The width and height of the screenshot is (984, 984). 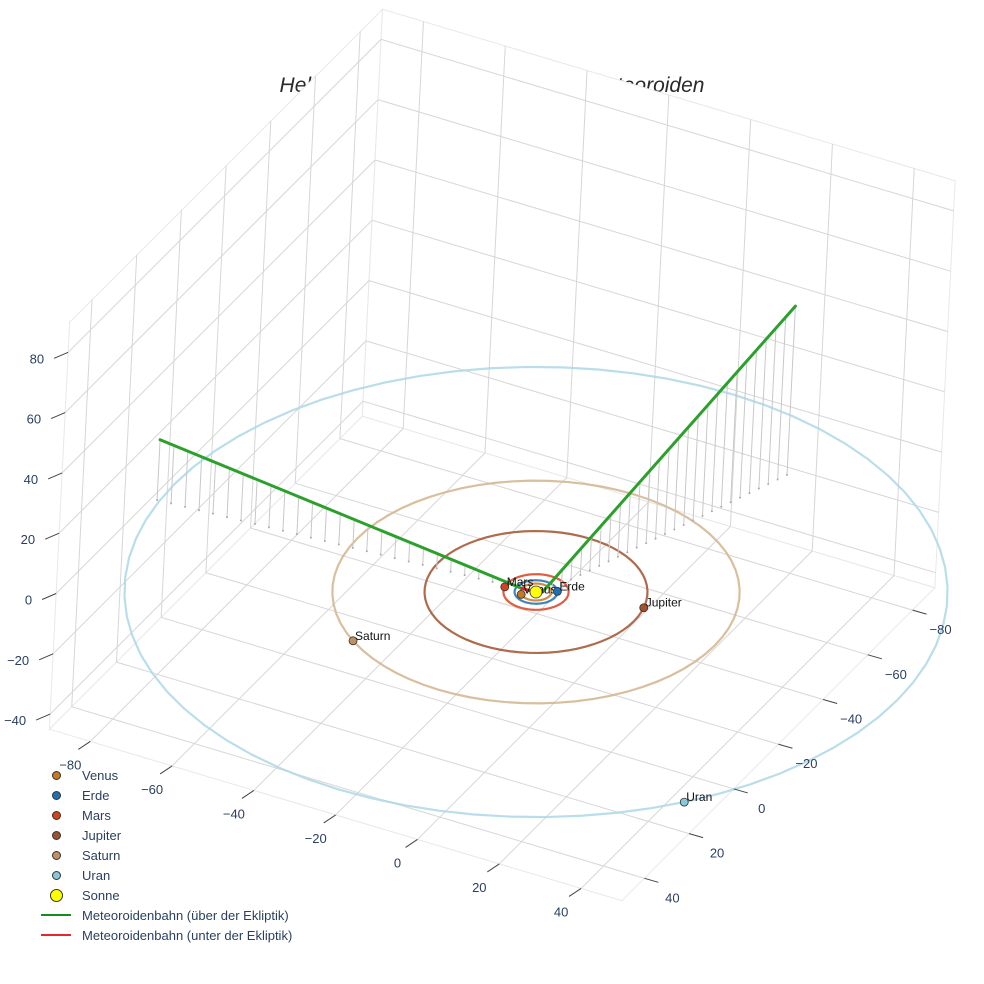 I want to click on x-tick-label: 20, so click(x=479, y=887).